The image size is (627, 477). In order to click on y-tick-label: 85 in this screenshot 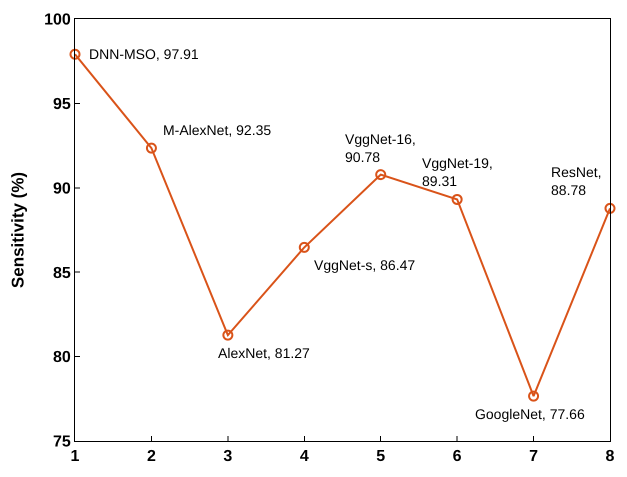, I will do `click(62, 273)`.